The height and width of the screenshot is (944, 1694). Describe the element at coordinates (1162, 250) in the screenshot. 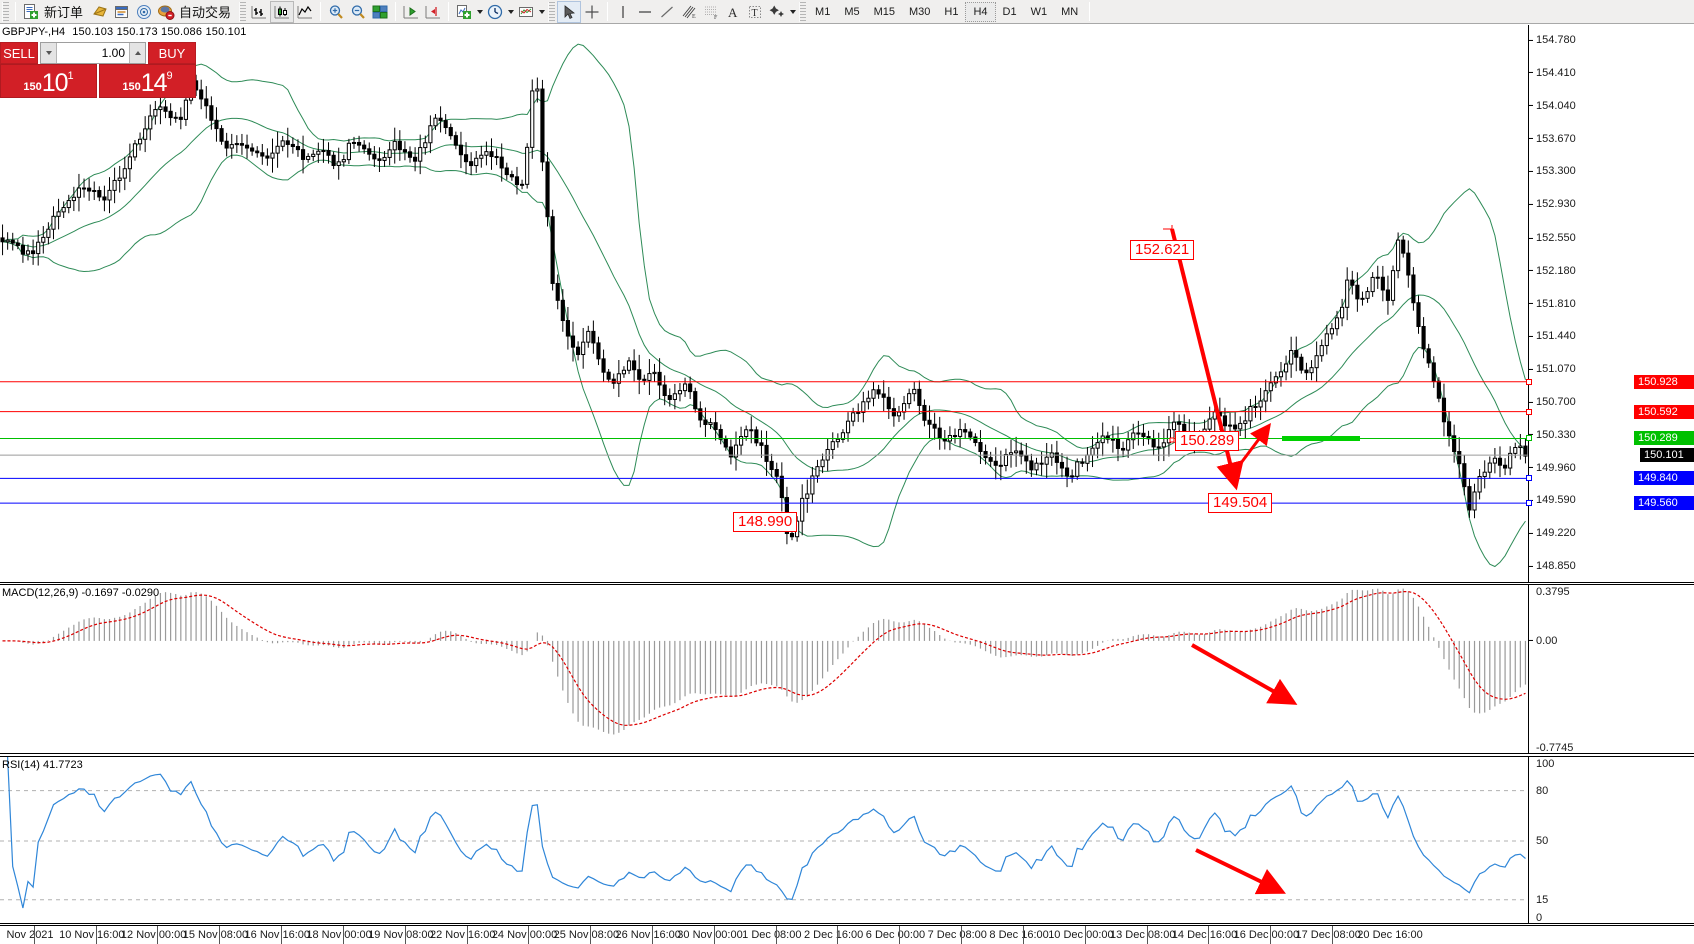

I see `annotation-152621: 152.621` at that location.